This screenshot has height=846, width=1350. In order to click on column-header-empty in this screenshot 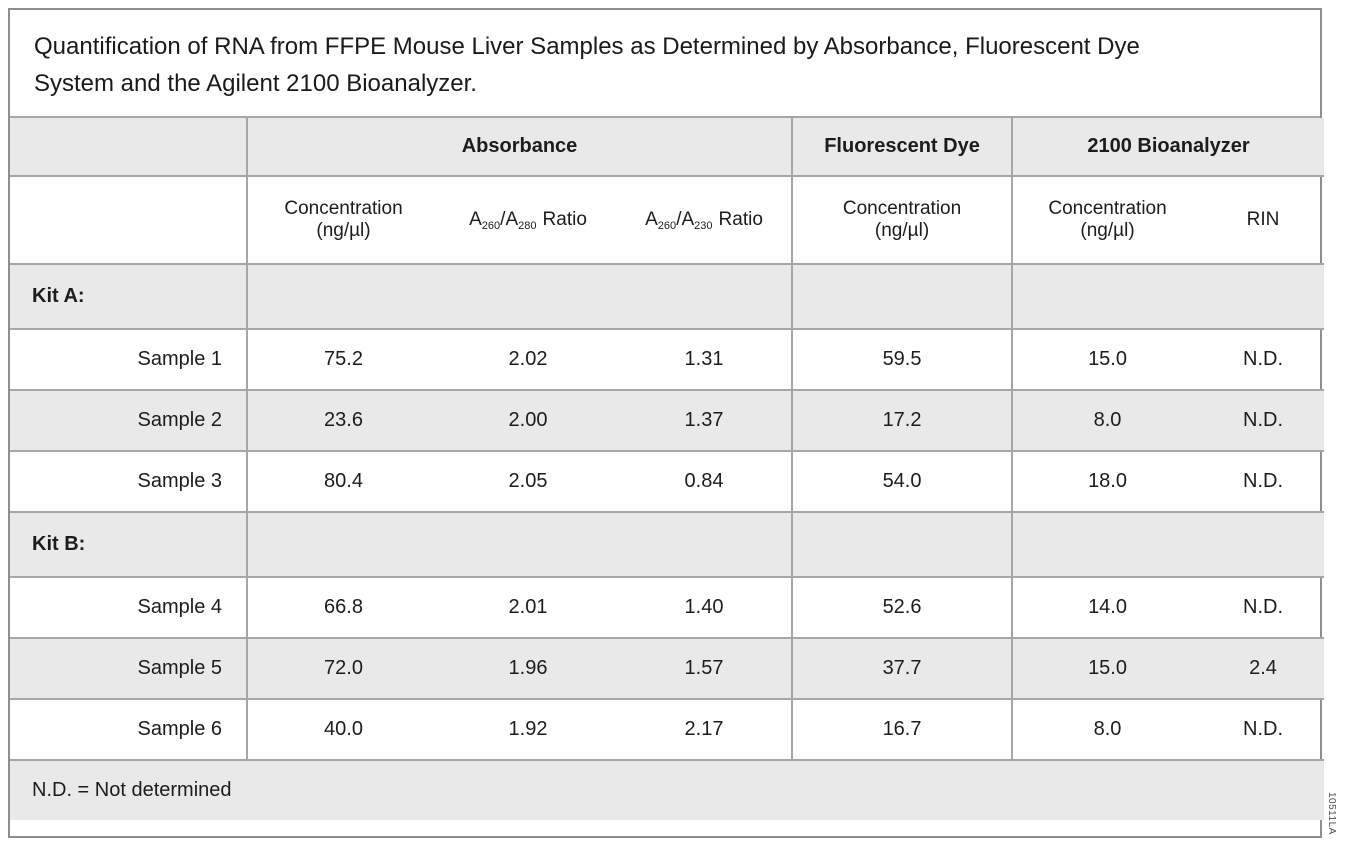, I will do `click(129, 220)`.